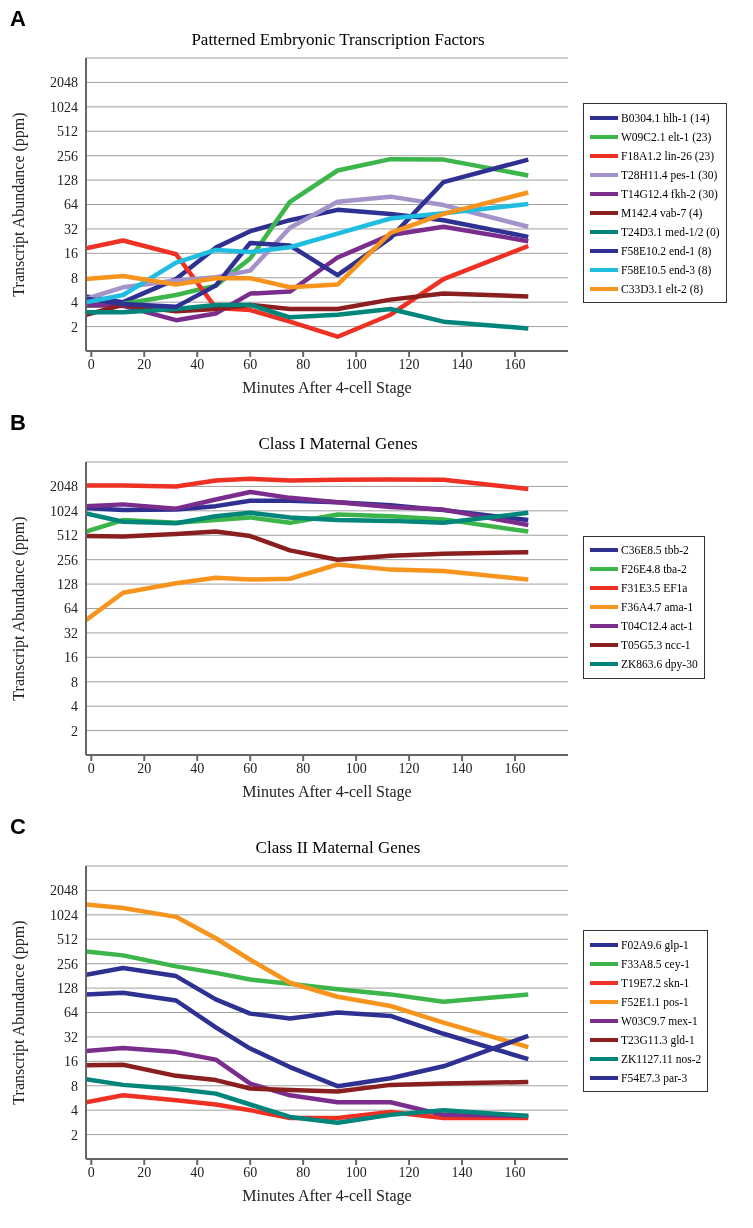  Describe the element at coordinates (659, 1020) in the screenshot. I see `legend-label: W03C9.7 mex-1` at that location.